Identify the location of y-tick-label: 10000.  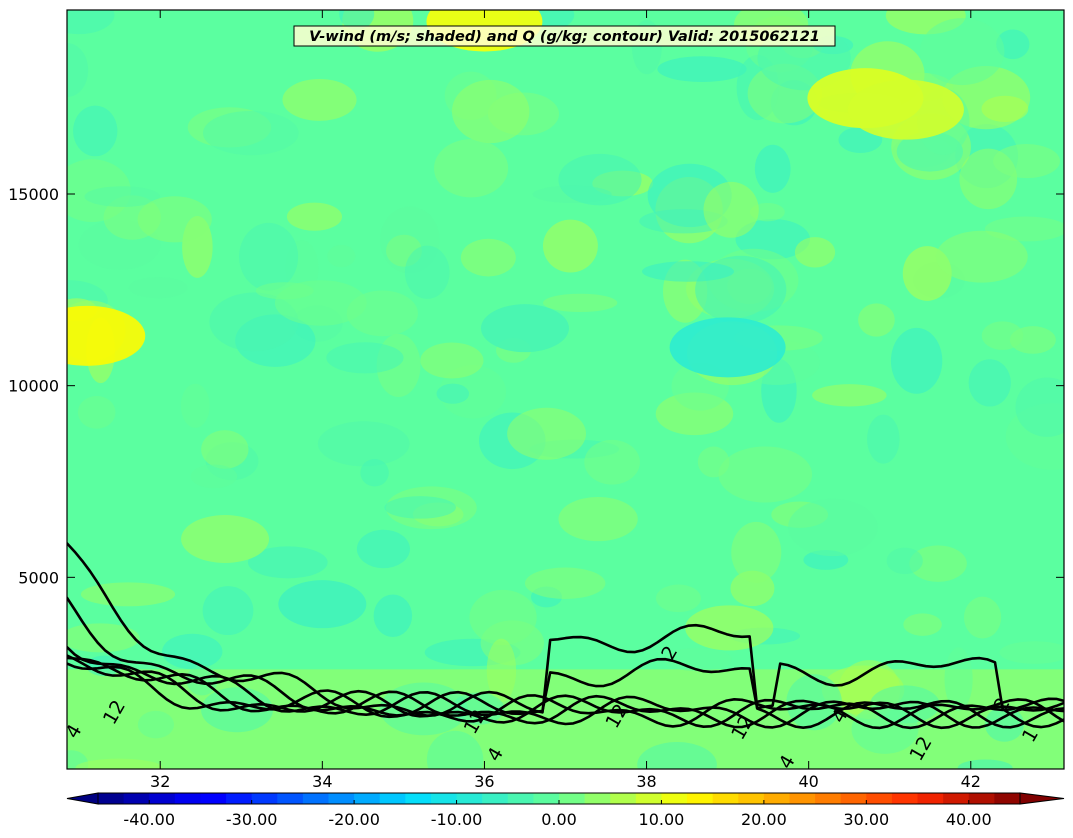
(33, 386).